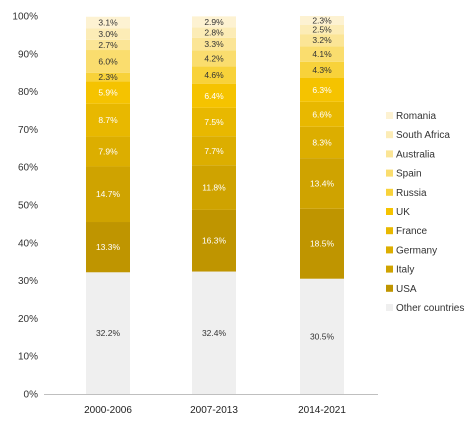  What do you see at coordinates (28, 206) in the screenshot?
I see `y-tick-label: 50%` at bounding box center [28, 206].